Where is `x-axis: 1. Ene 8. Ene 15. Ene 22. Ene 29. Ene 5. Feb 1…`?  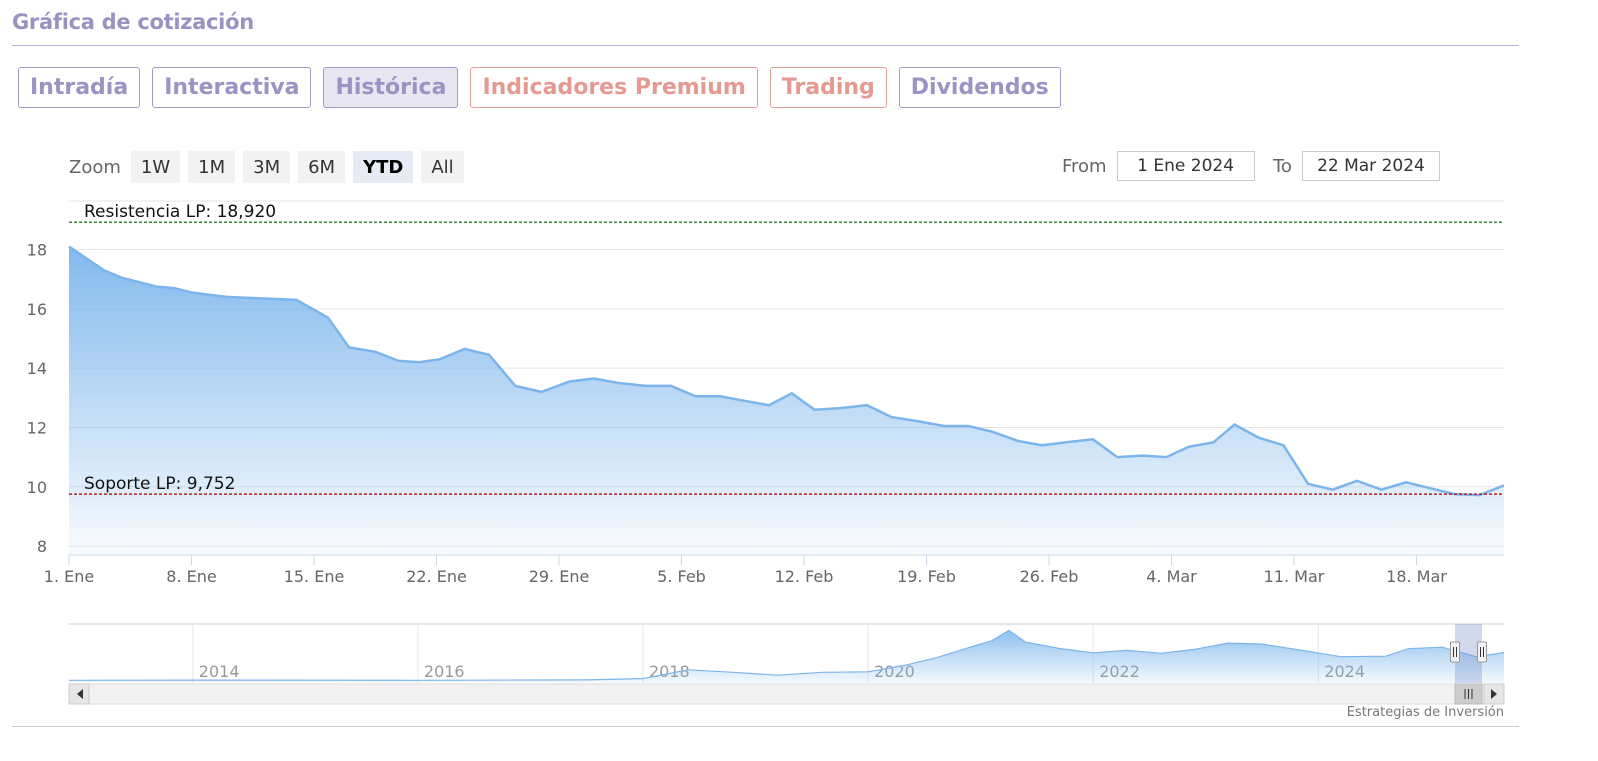
x-axis: 1. Ene 8. Ene 15. Ene 22. Ene 29. Ene 5. Feb 1… is located at coordinates (774, 570).